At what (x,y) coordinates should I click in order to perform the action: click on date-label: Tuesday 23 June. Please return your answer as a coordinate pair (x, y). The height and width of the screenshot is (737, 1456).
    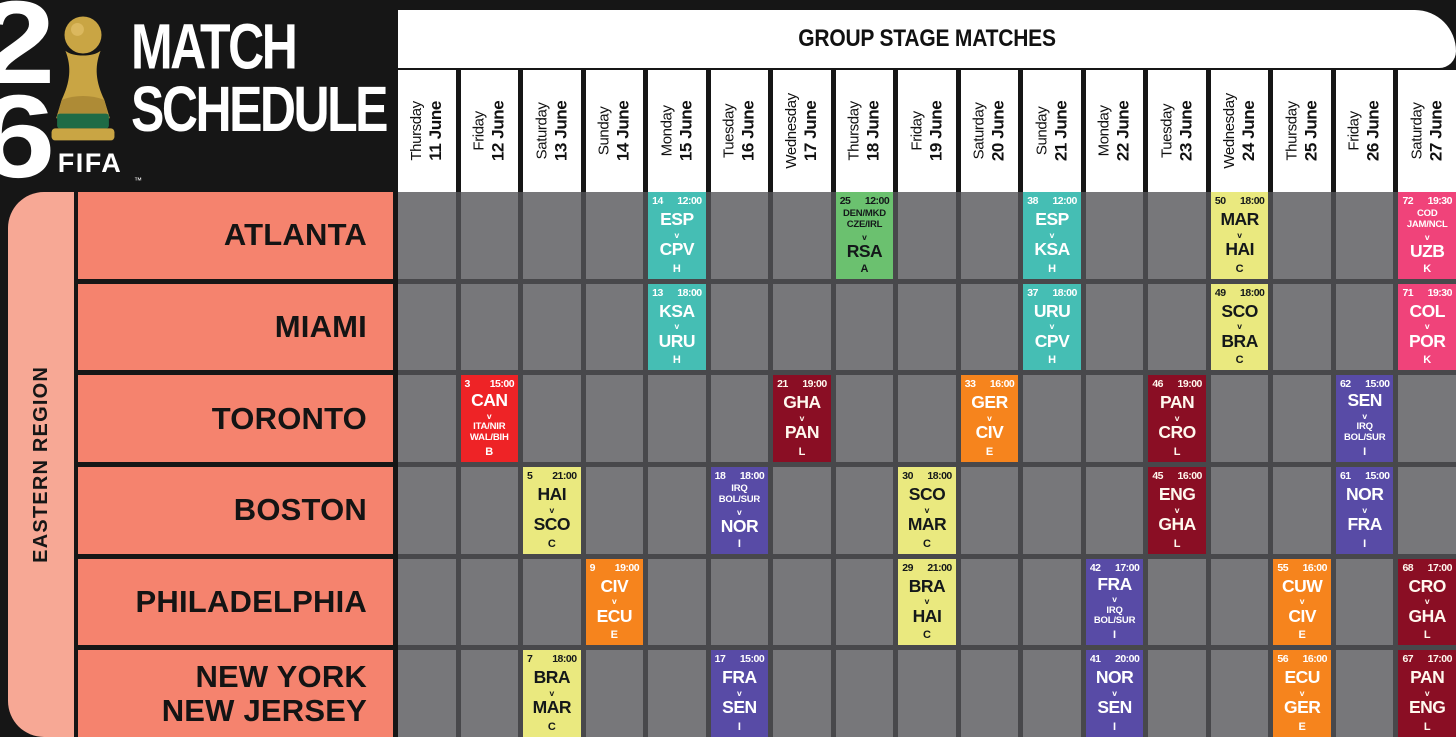
    Looking at the image, I should click on (1176, 131).